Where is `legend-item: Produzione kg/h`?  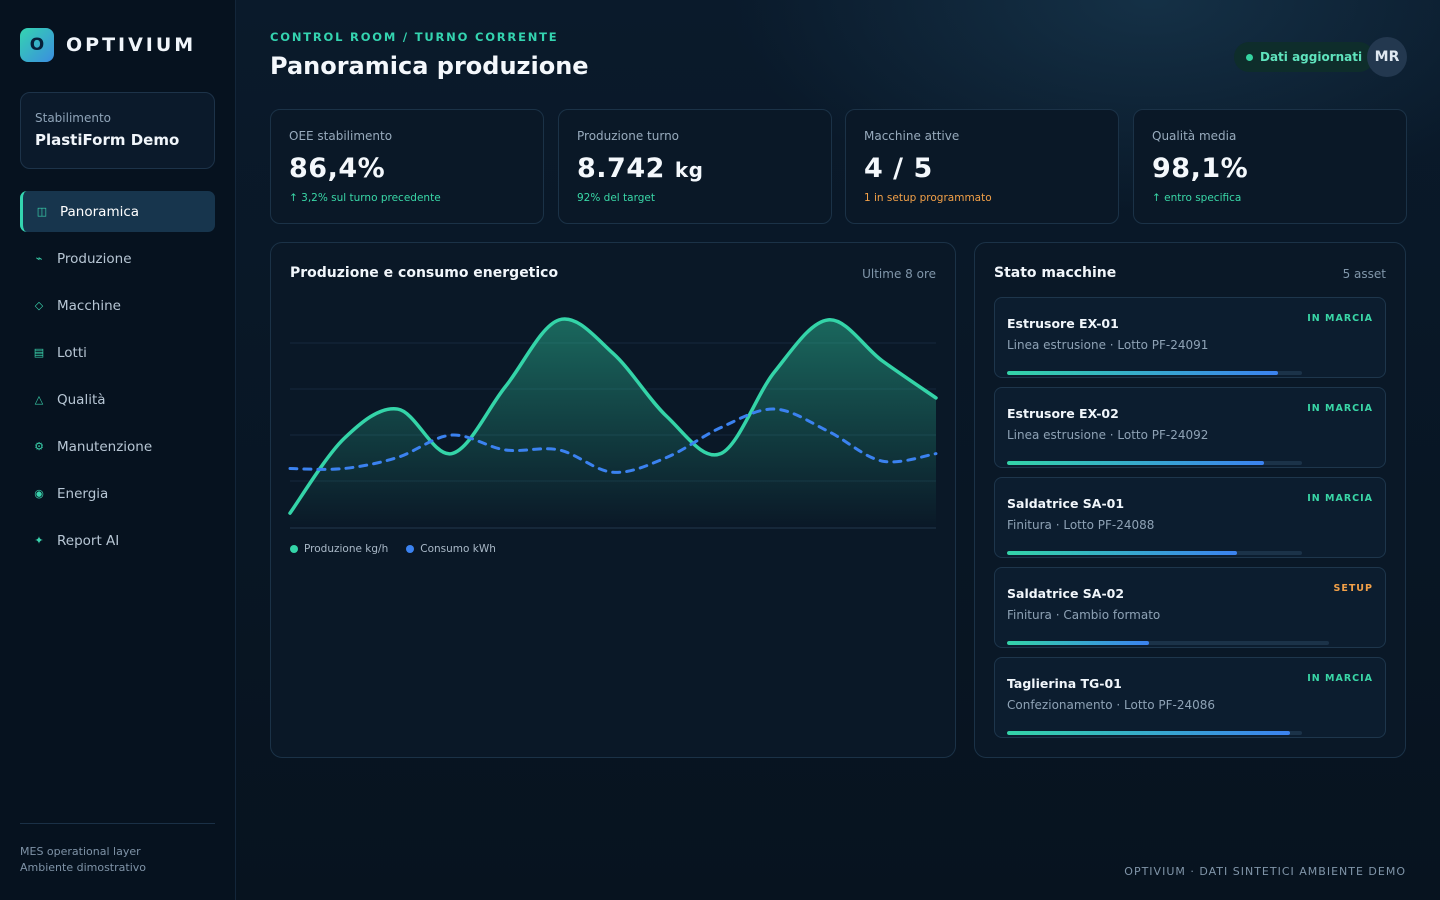
legend-item: Produzione kg/h is located at coordinates (339, 549).